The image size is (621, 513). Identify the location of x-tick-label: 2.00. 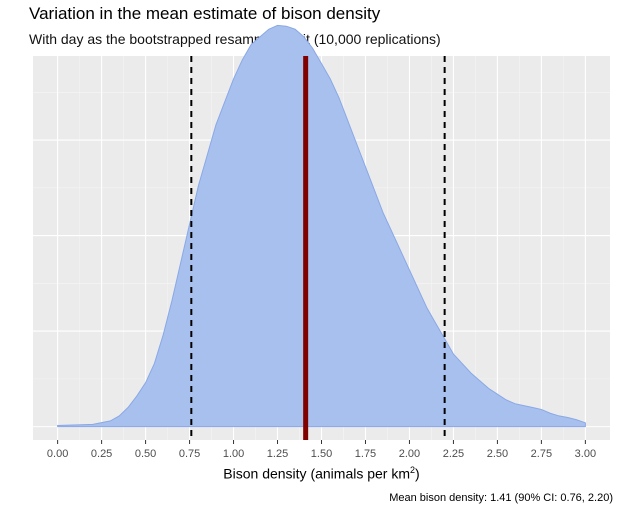
(409, 454).